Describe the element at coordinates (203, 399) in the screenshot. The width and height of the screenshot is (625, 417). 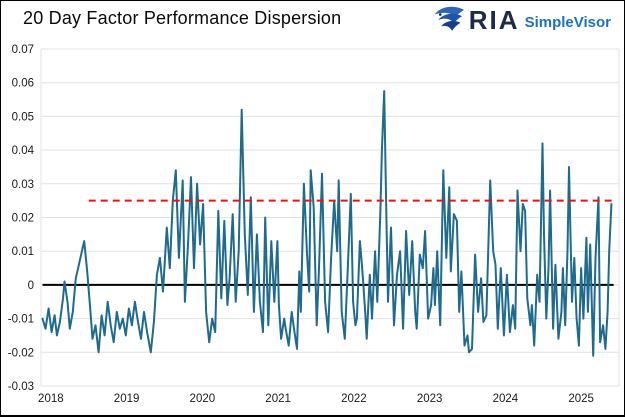
I see `x-tick-label: 2020` at that location.